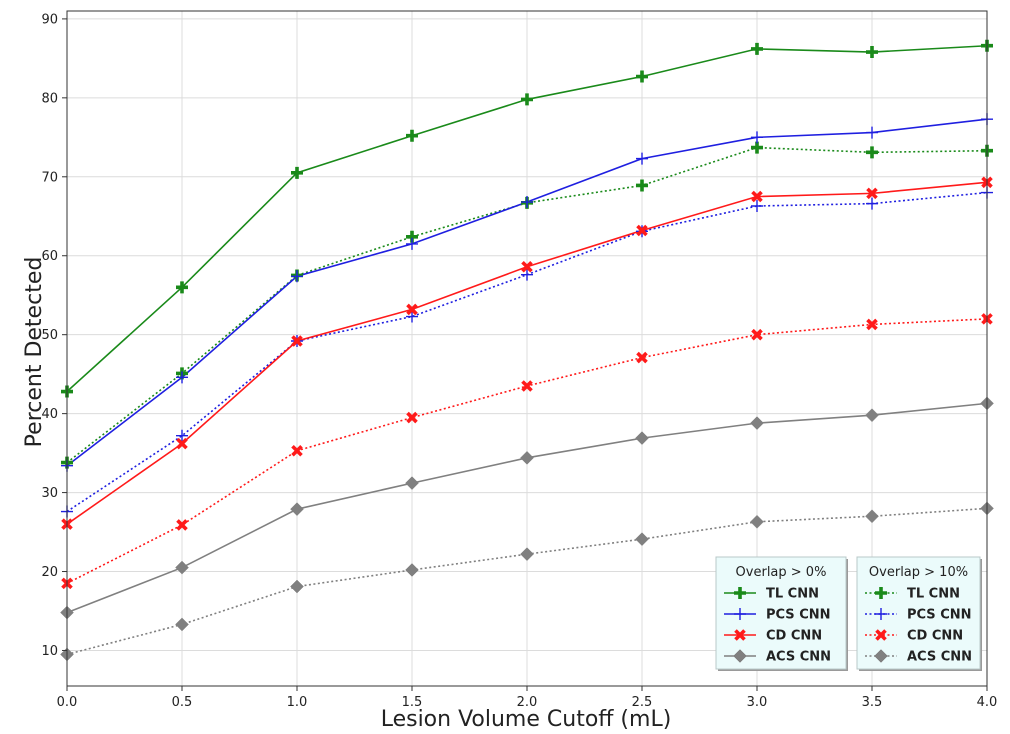  I want to click on y-tick-label: 10, so click(49, 651).